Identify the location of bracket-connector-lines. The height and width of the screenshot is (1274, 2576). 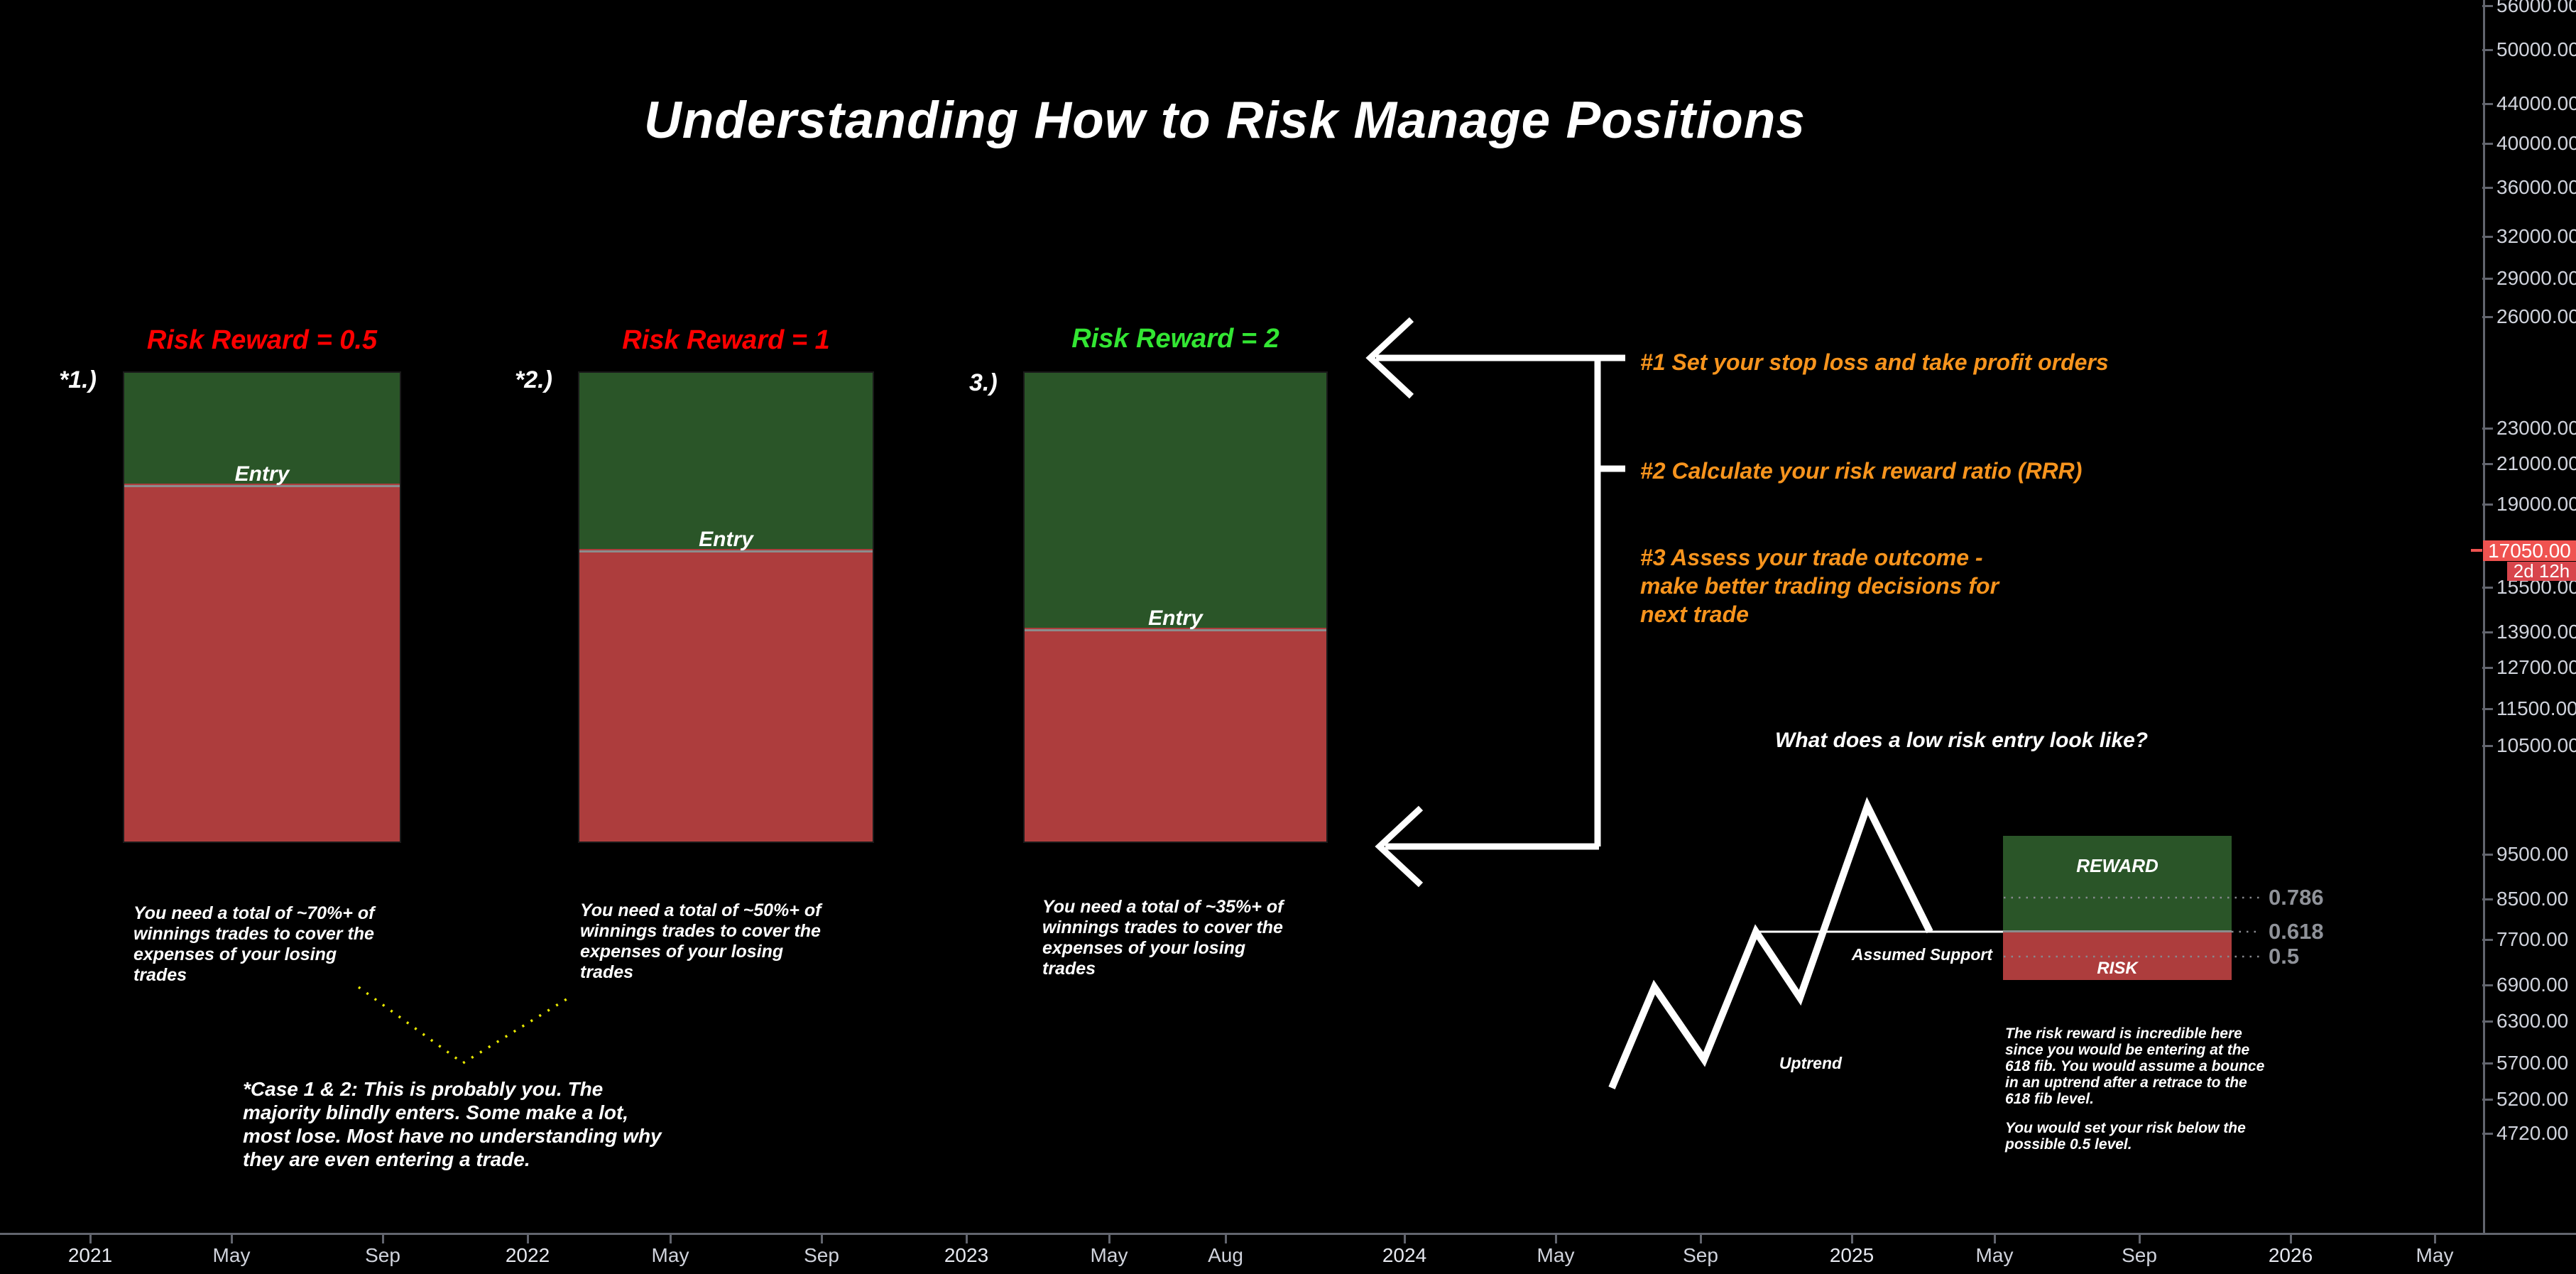
(1495, 602).